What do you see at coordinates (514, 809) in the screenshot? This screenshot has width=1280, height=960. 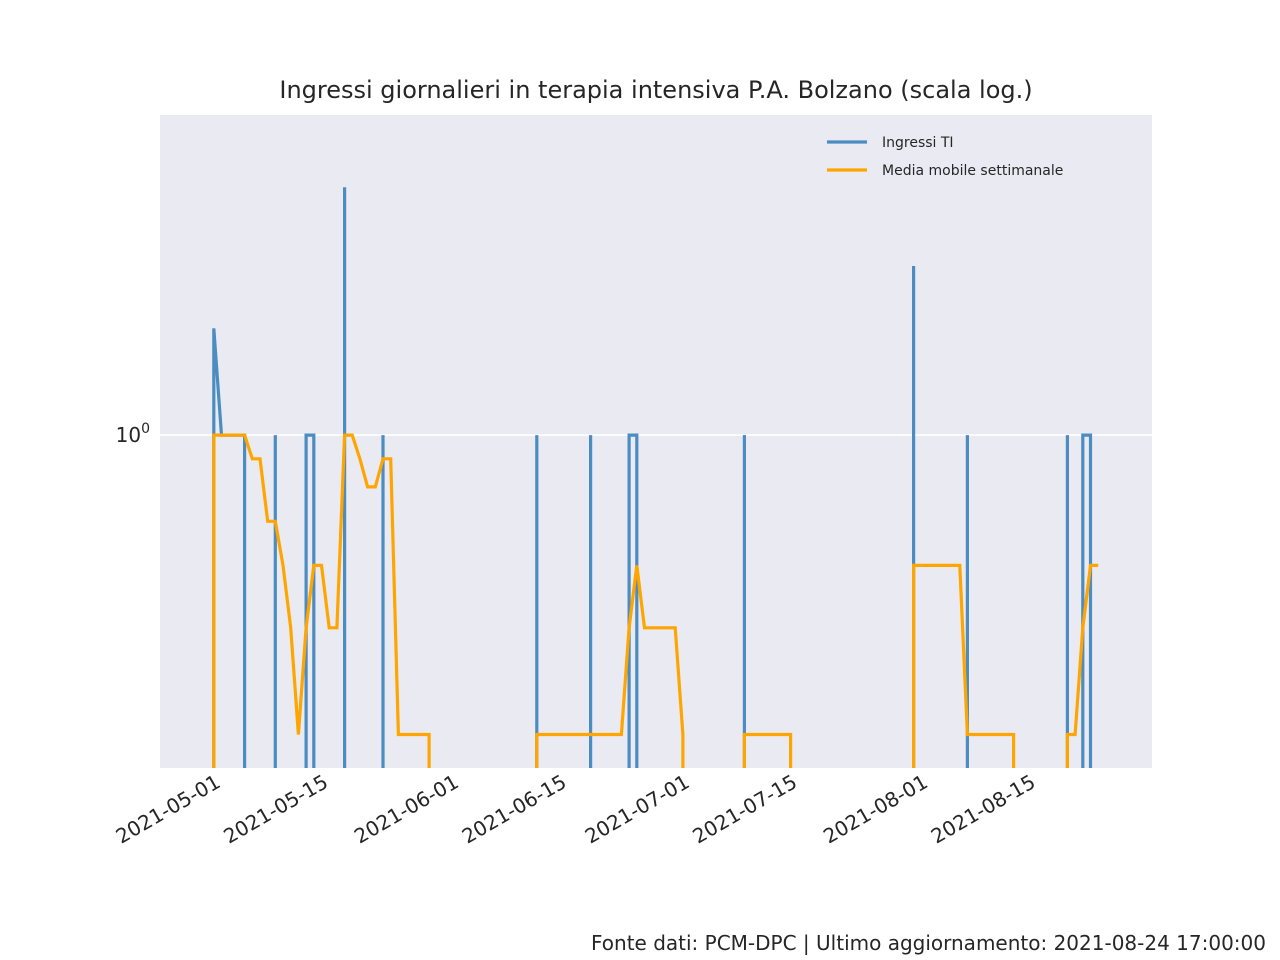 I see `x-tick-label: 2021-06-15` at bounding box center [514, 809].